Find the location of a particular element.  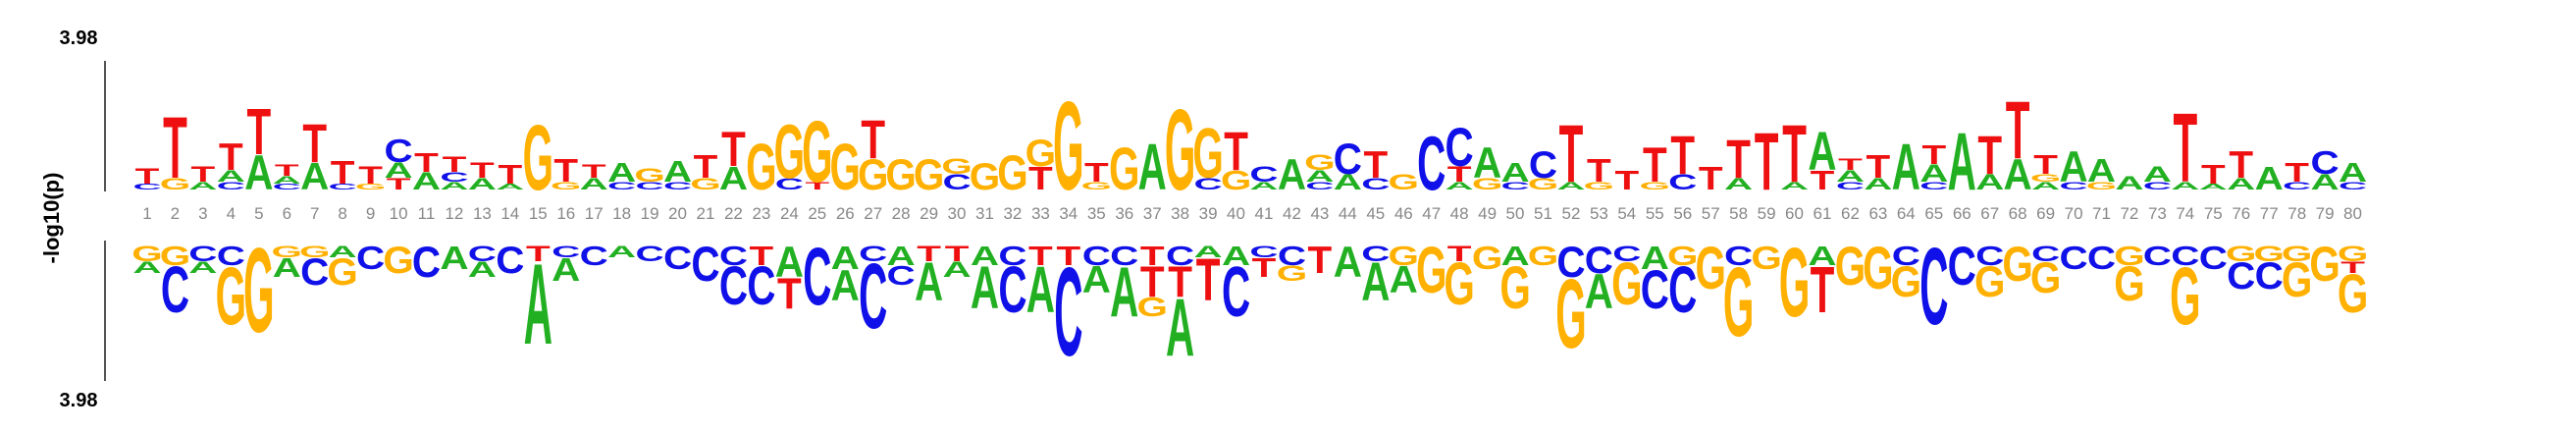

position-tick-label: 60 is located at coordinates (1794, 213).